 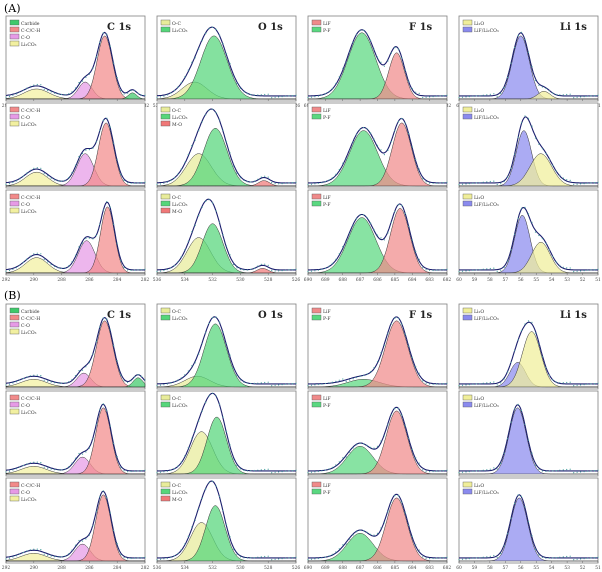 What do you see at coordinates (89, 568) in the screenshot?
I see `x-tick-label: 286` at bounding box center [89, 568].